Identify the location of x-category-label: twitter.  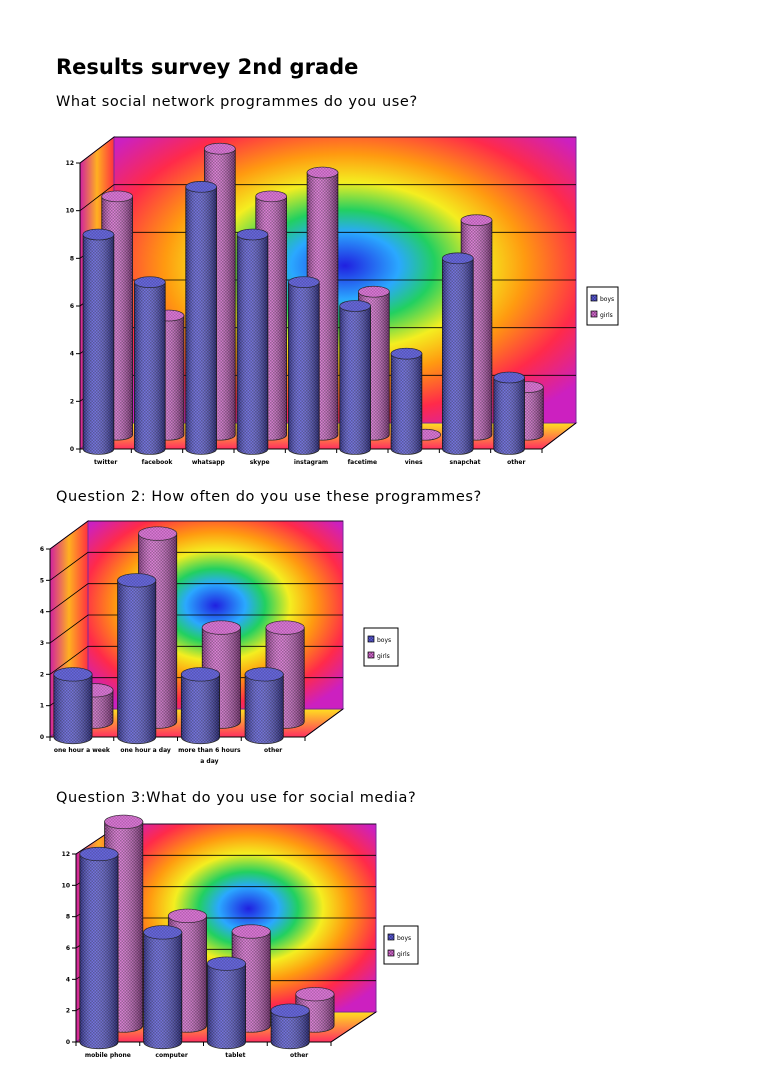
(105, 462).